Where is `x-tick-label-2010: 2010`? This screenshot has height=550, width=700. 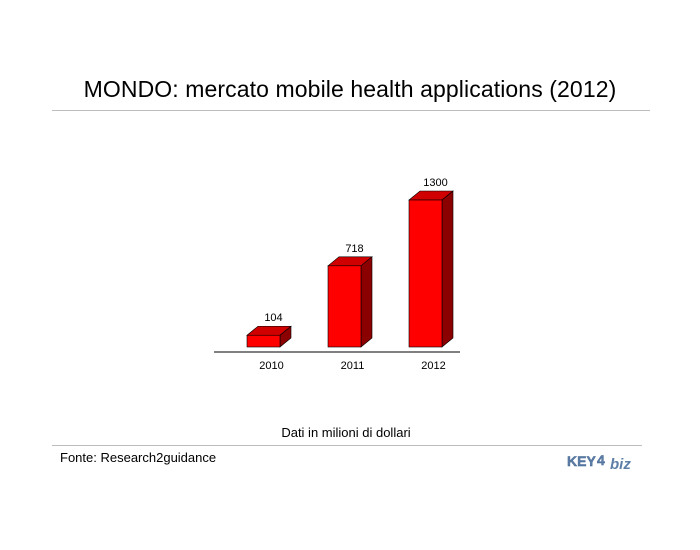
x-tick-label-2010: 2010 is located at coordinates (271, 366).